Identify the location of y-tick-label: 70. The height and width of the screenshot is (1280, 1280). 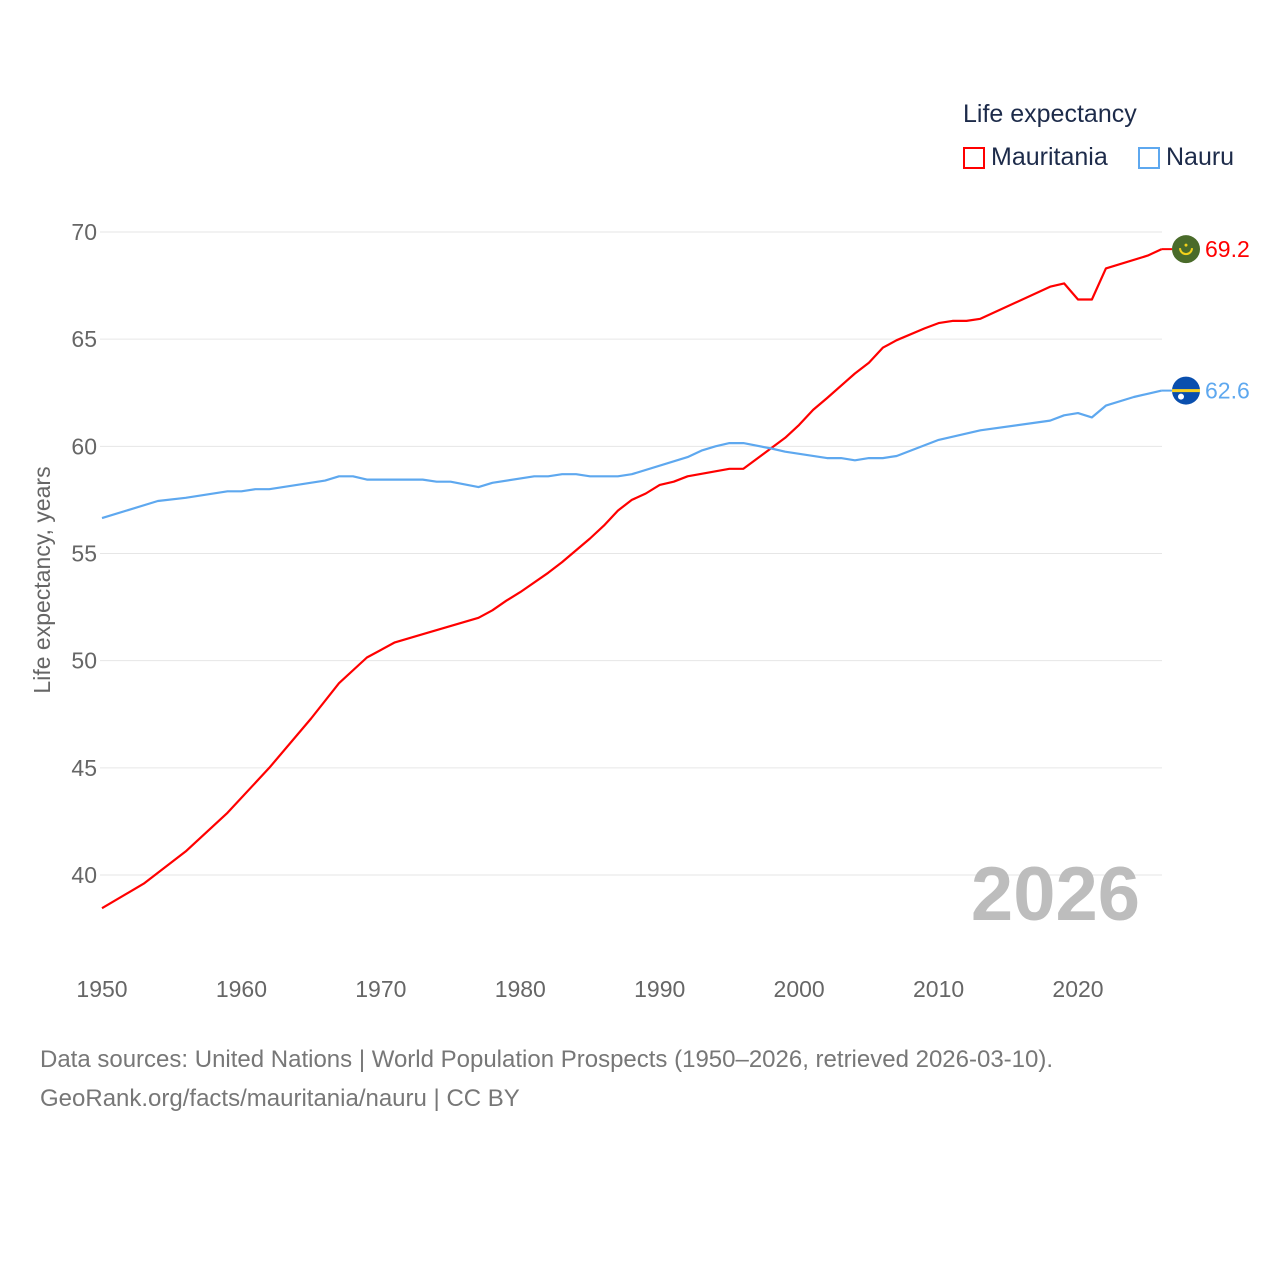
(84, 232).